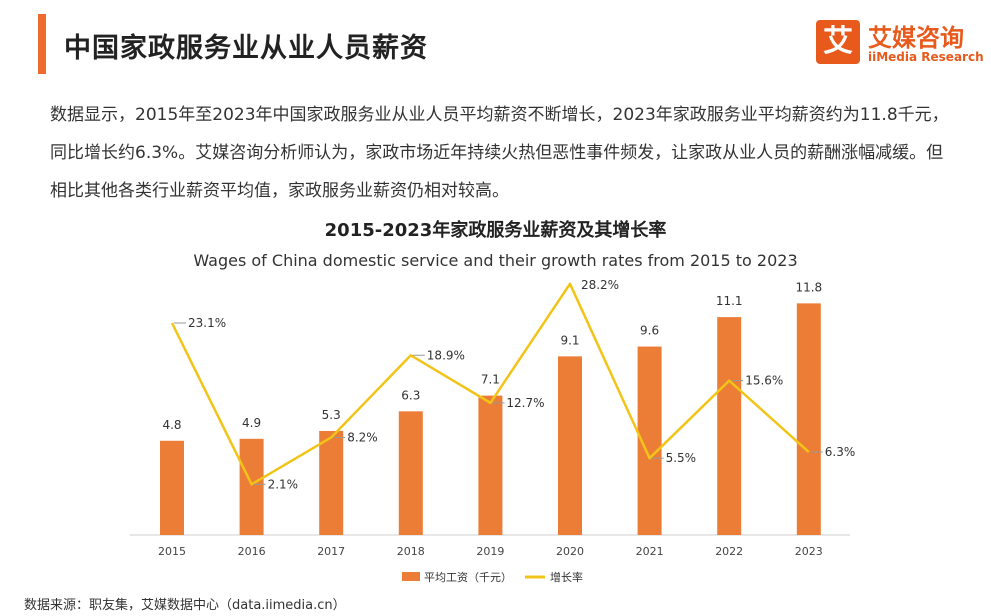  What do you see at coordinates (251, 486) in the screenshot?
I see `bar-2016` at bounding box center [251, 486].